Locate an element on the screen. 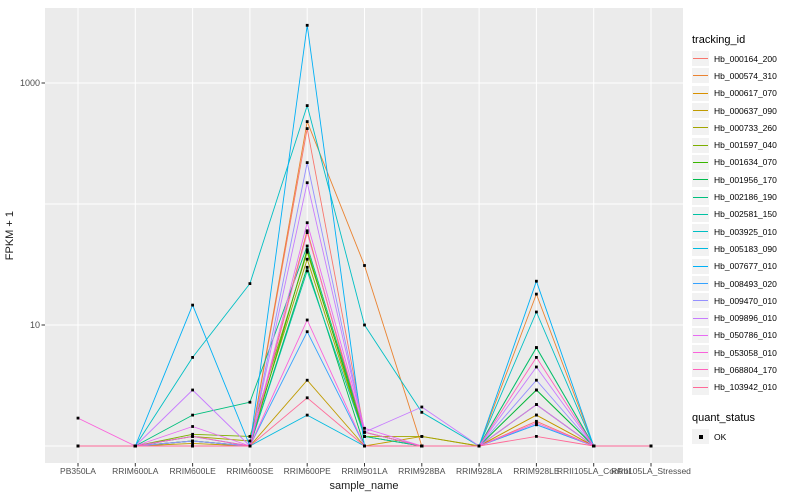 This screenshot has height=500, width=800. legend-item-Hb_009896_010: Hb_009896_010 is located at coordinates (745, 317).